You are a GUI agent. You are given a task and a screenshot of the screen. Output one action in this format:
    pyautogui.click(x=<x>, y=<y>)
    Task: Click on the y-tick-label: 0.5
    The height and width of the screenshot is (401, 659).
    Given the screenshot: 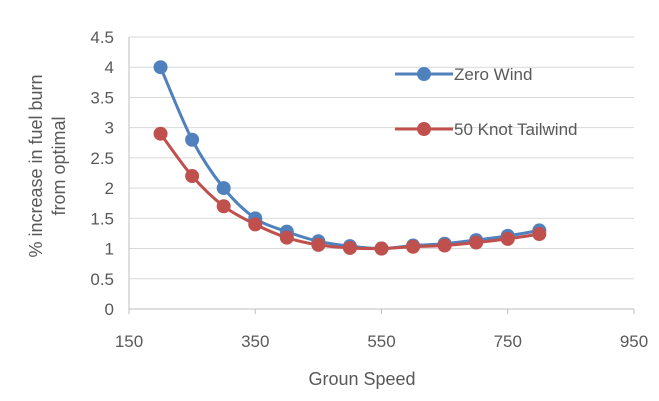 What is the action you would take?
    pyautogui.click(x=102, y=279)
    